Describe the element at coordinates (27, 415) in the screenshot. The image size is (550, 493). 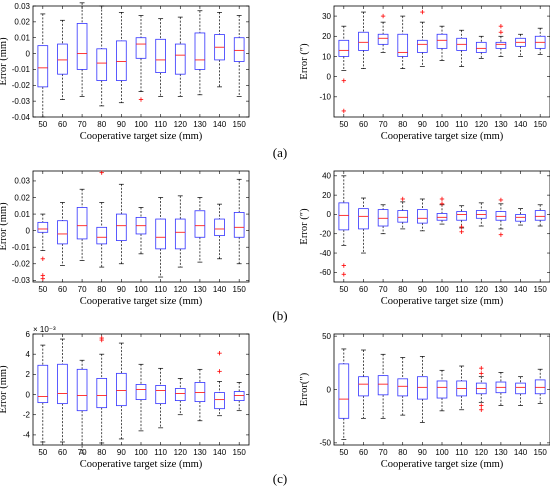
I see `y-tick-label: -2` at that location.